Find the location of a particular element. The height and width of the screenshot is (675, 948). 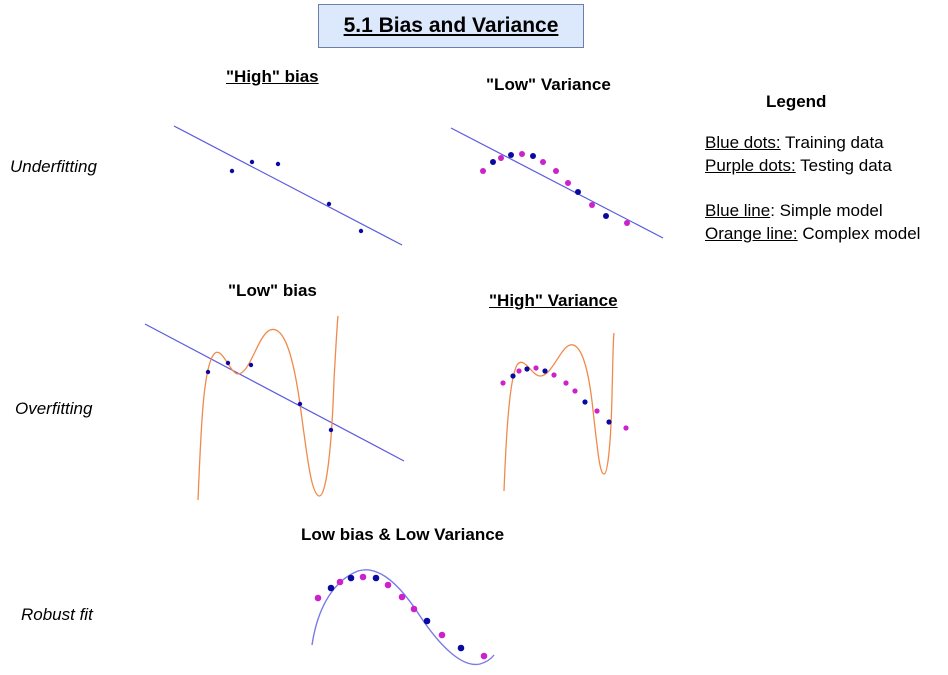

label-high-bias: "High" bias is located at coordinates (272, 76).